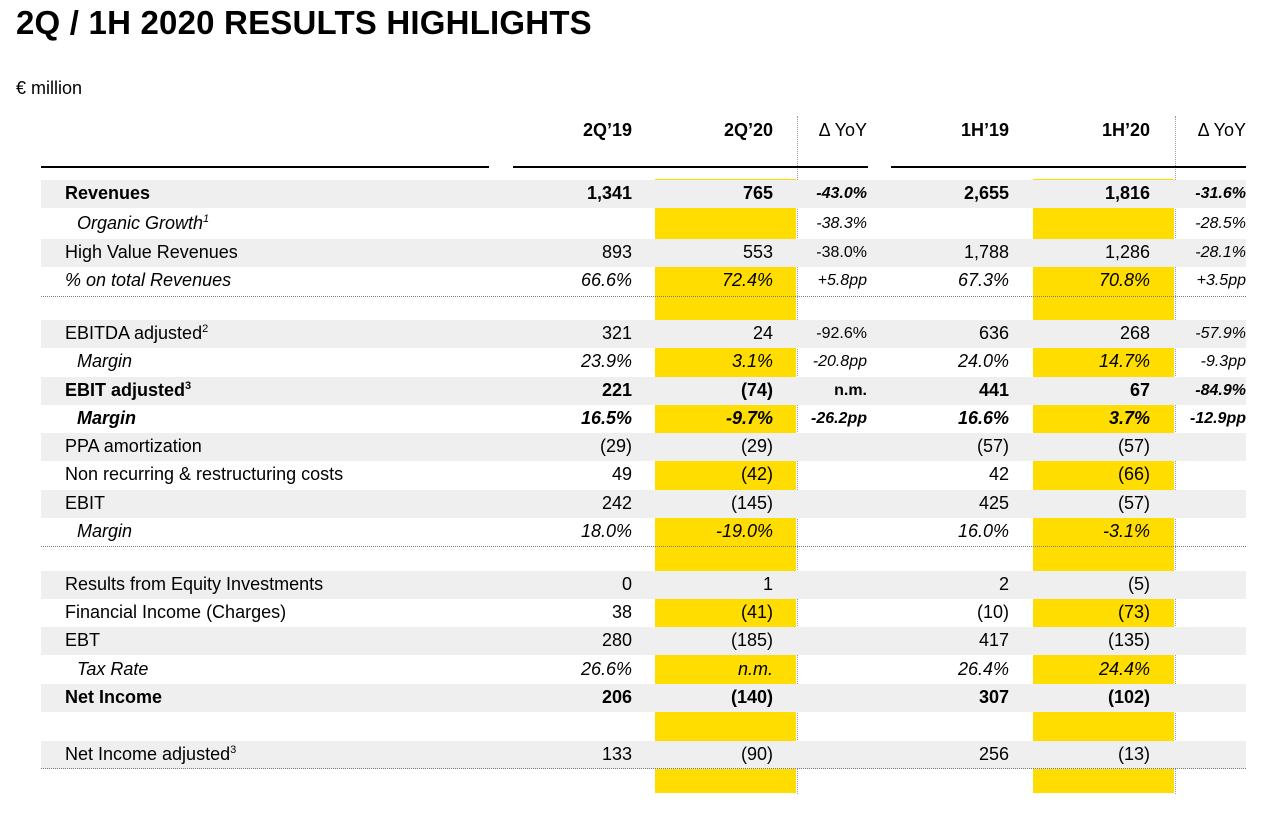 The width and height of the screenshot is (1280, 831). I want to click on row-label: Organic Growth, so click(140, 223).